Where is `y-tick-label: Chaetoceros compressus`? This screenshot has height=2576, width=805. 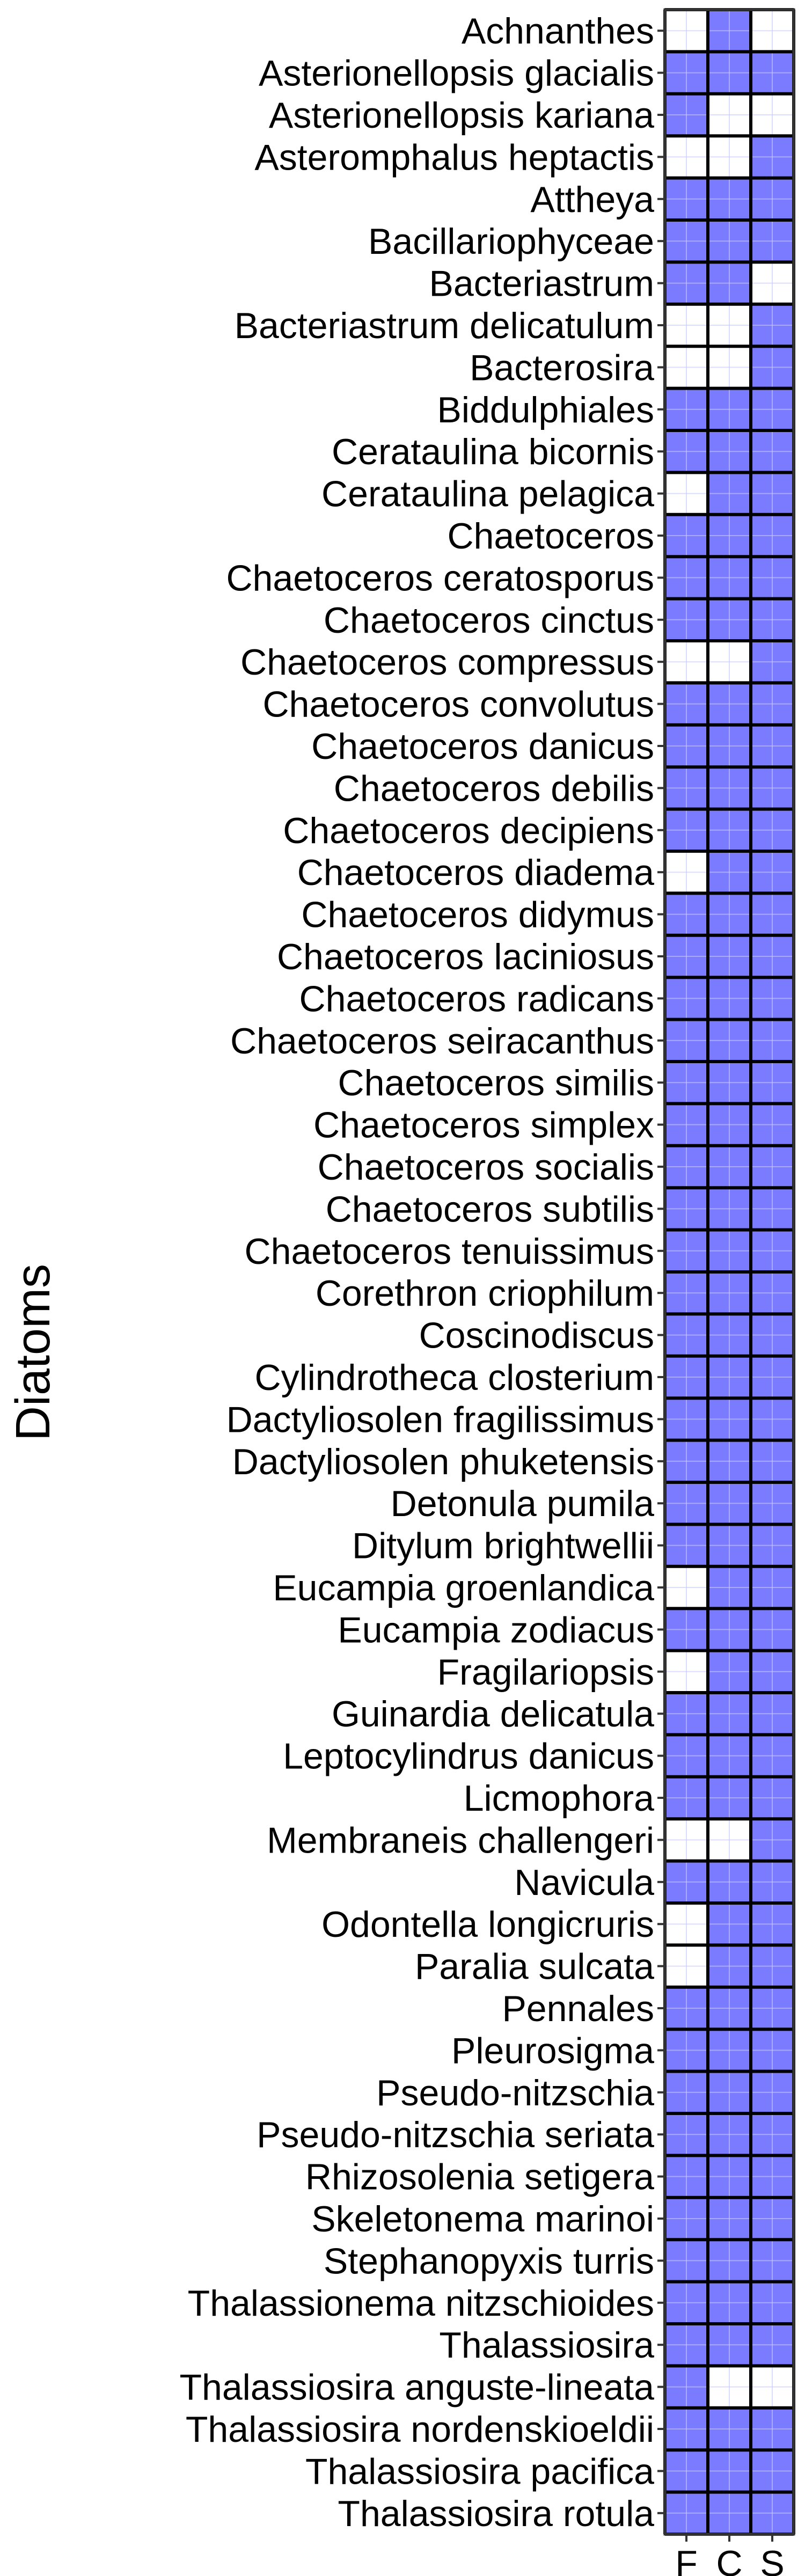 y-tick-label: Chaetoceros compressus is located at coordinates (447, 662).